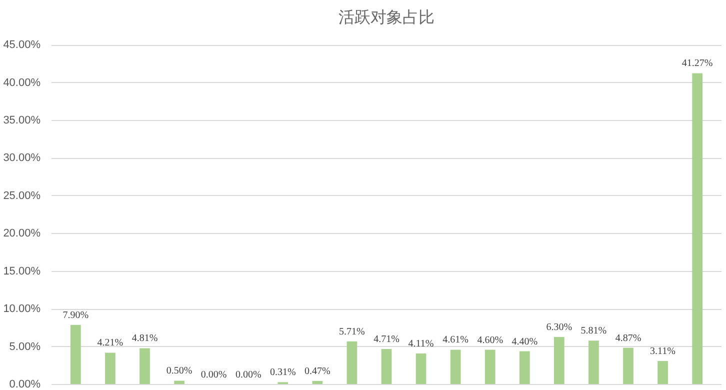 The height and width of the screenshot is (390, 726). What do you see at coordinates (22, 158) in the screenshot?
I see `y-tick-label: 30.00%` at bounding box center [22, 158].